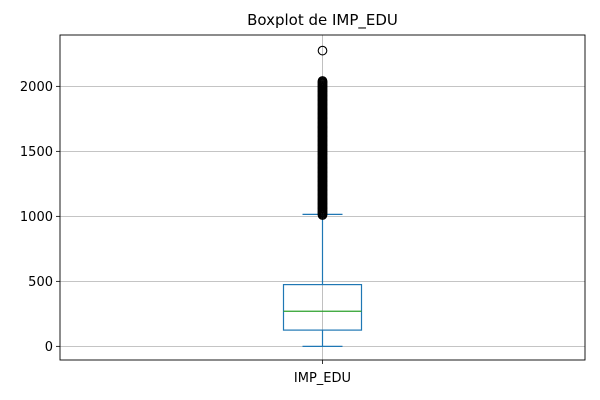 The image size is (600, 400). What do you see at coordinates (36, 152) in the screenshot?
I see `y-tick-label: 1500` at bounding box center [36, 152].